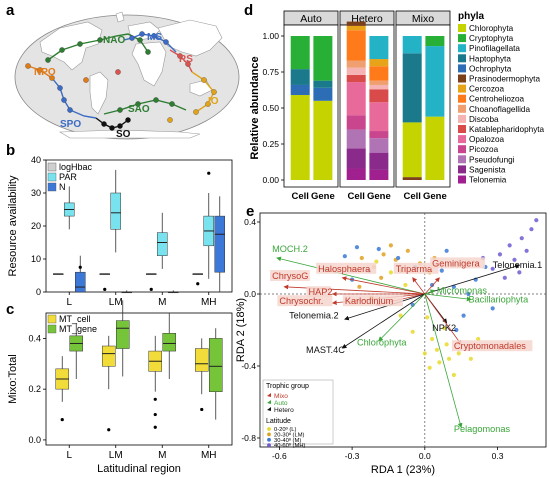 This screenshot has height=477, width=550. I want to click on y-tick-label: 1.00, so click(270, 36).